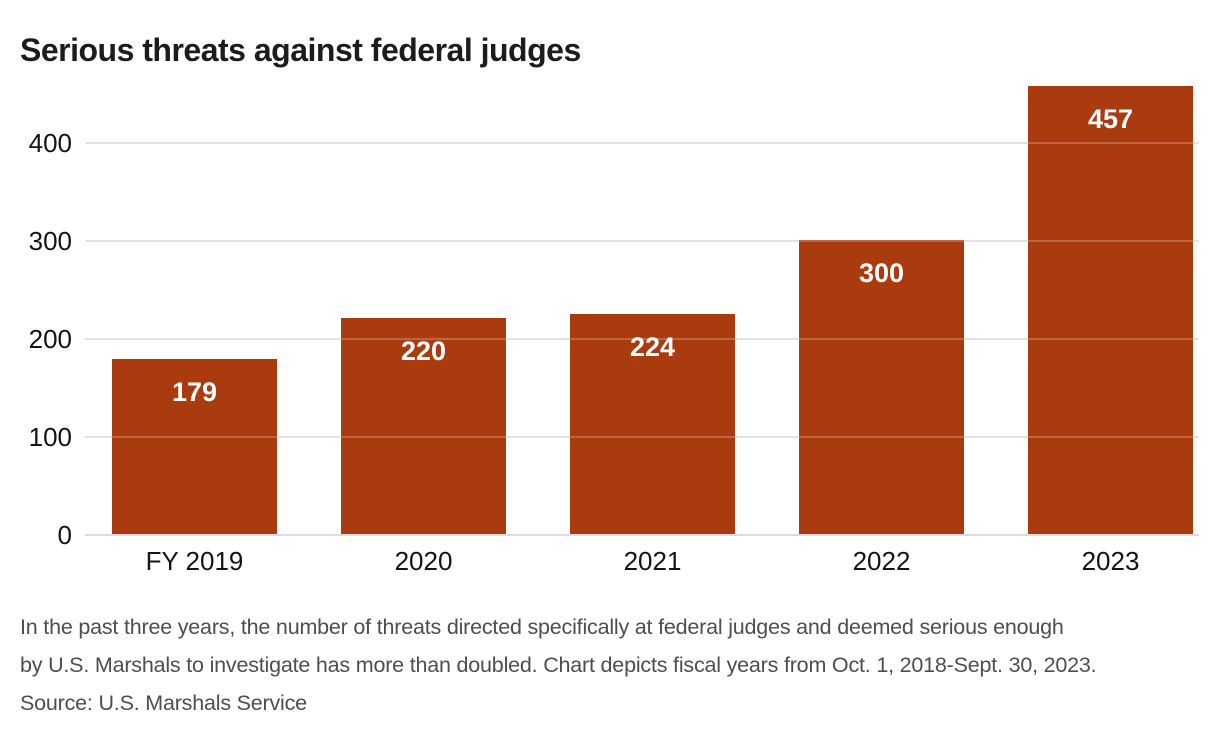  What do you see at coordinates (1110, 119) in the screenshot?
I see `bar-value-label: 457` at bounding box center [1110, 119].